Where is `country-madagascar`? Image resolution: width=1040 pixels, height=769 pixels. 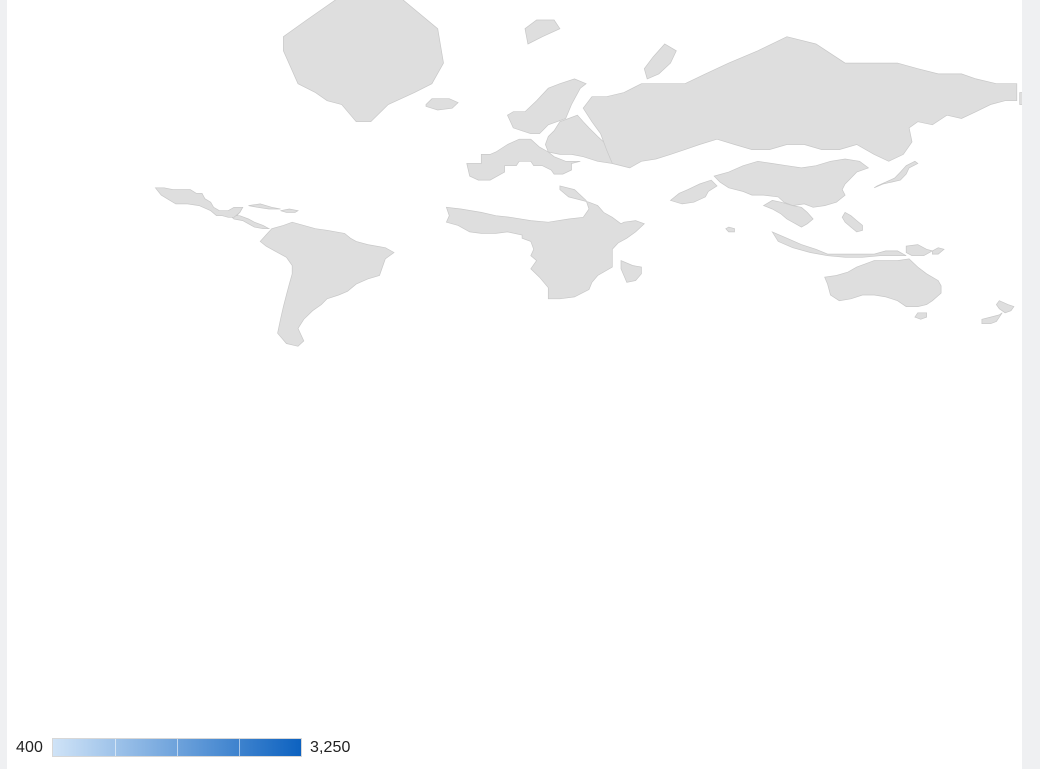 country-madagascar is located at coordinates (631, 272).